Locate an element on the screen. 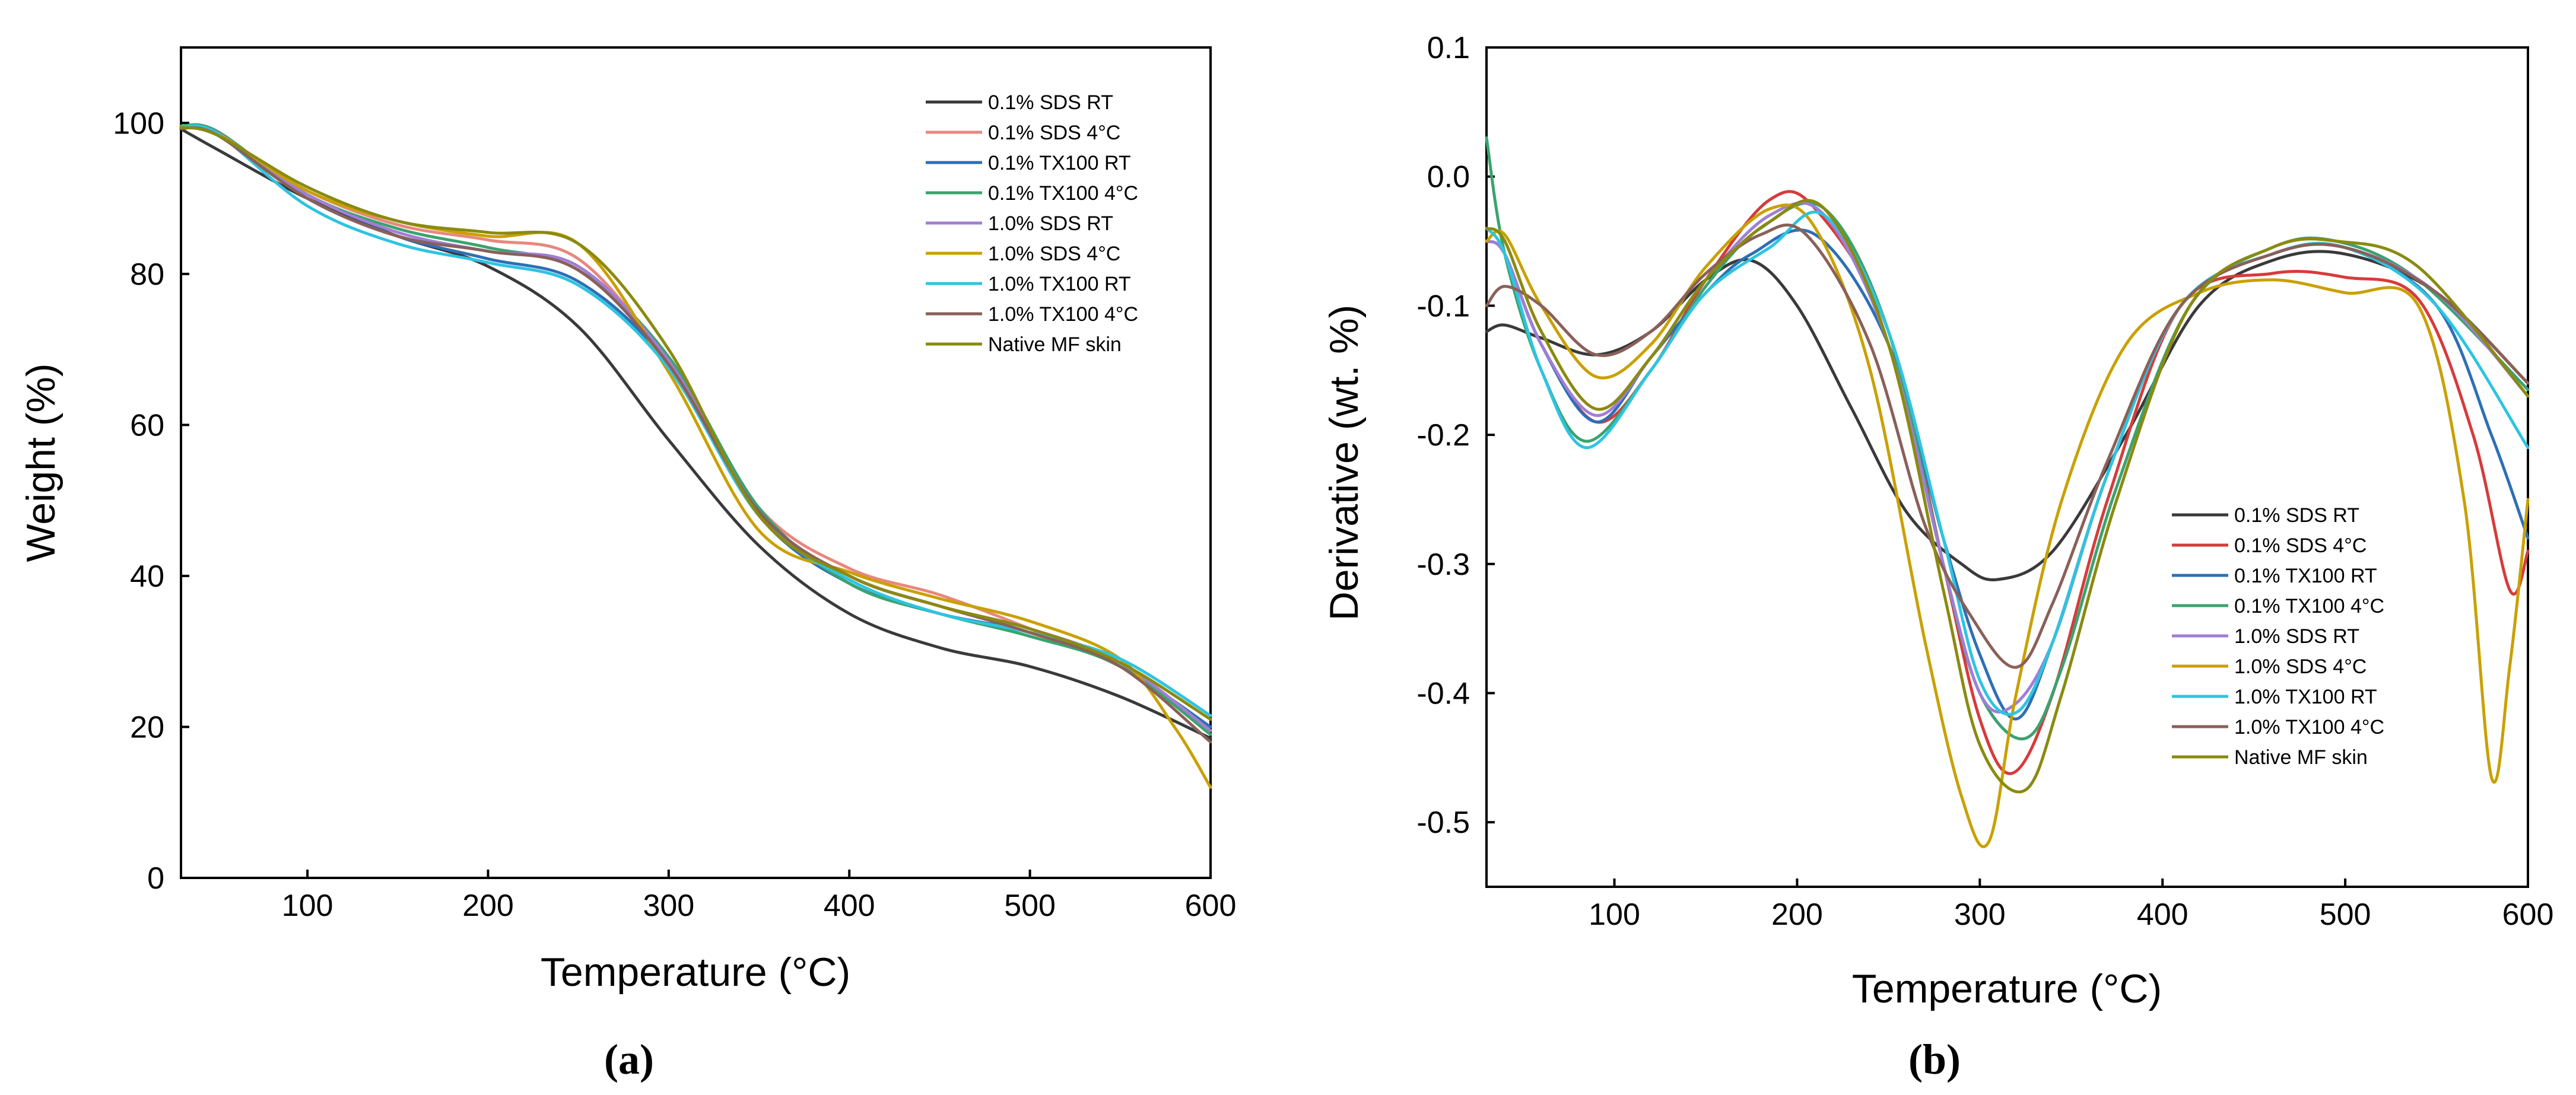 This screenshot has height=1095, width=2576. y-axis-ticks: 0.1 0.0 -0.1 -0.2 -0.3 -0.4 -0.5 is located at coordinates (1455, 436).